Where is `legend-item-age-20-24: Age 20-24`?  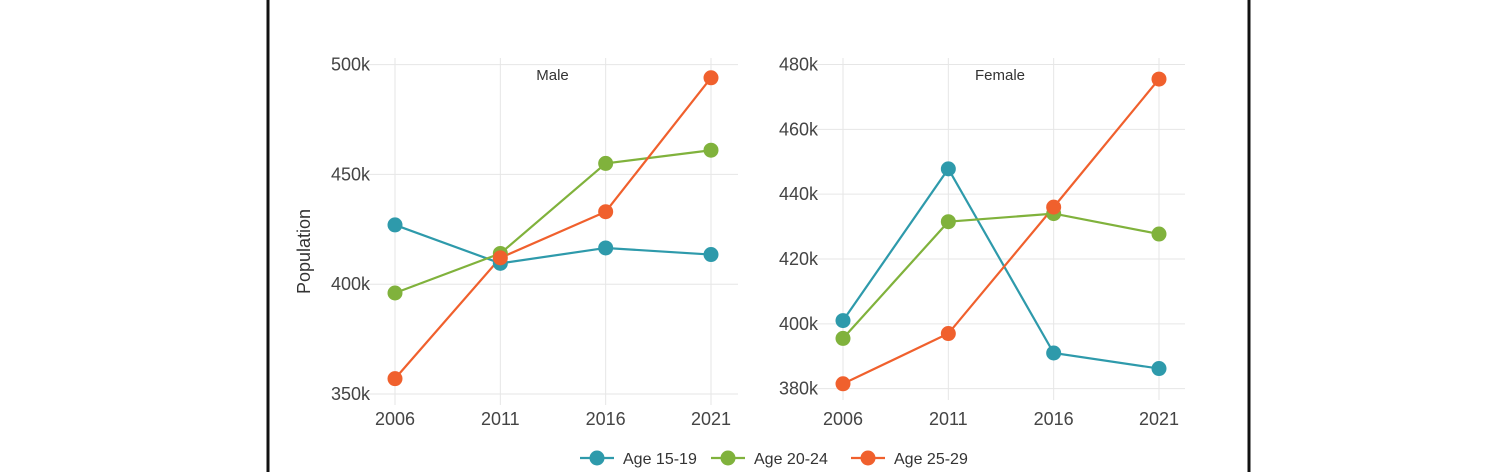 legend-item-age-20-24: Age 20-24 is located at coordinates (769, 459).